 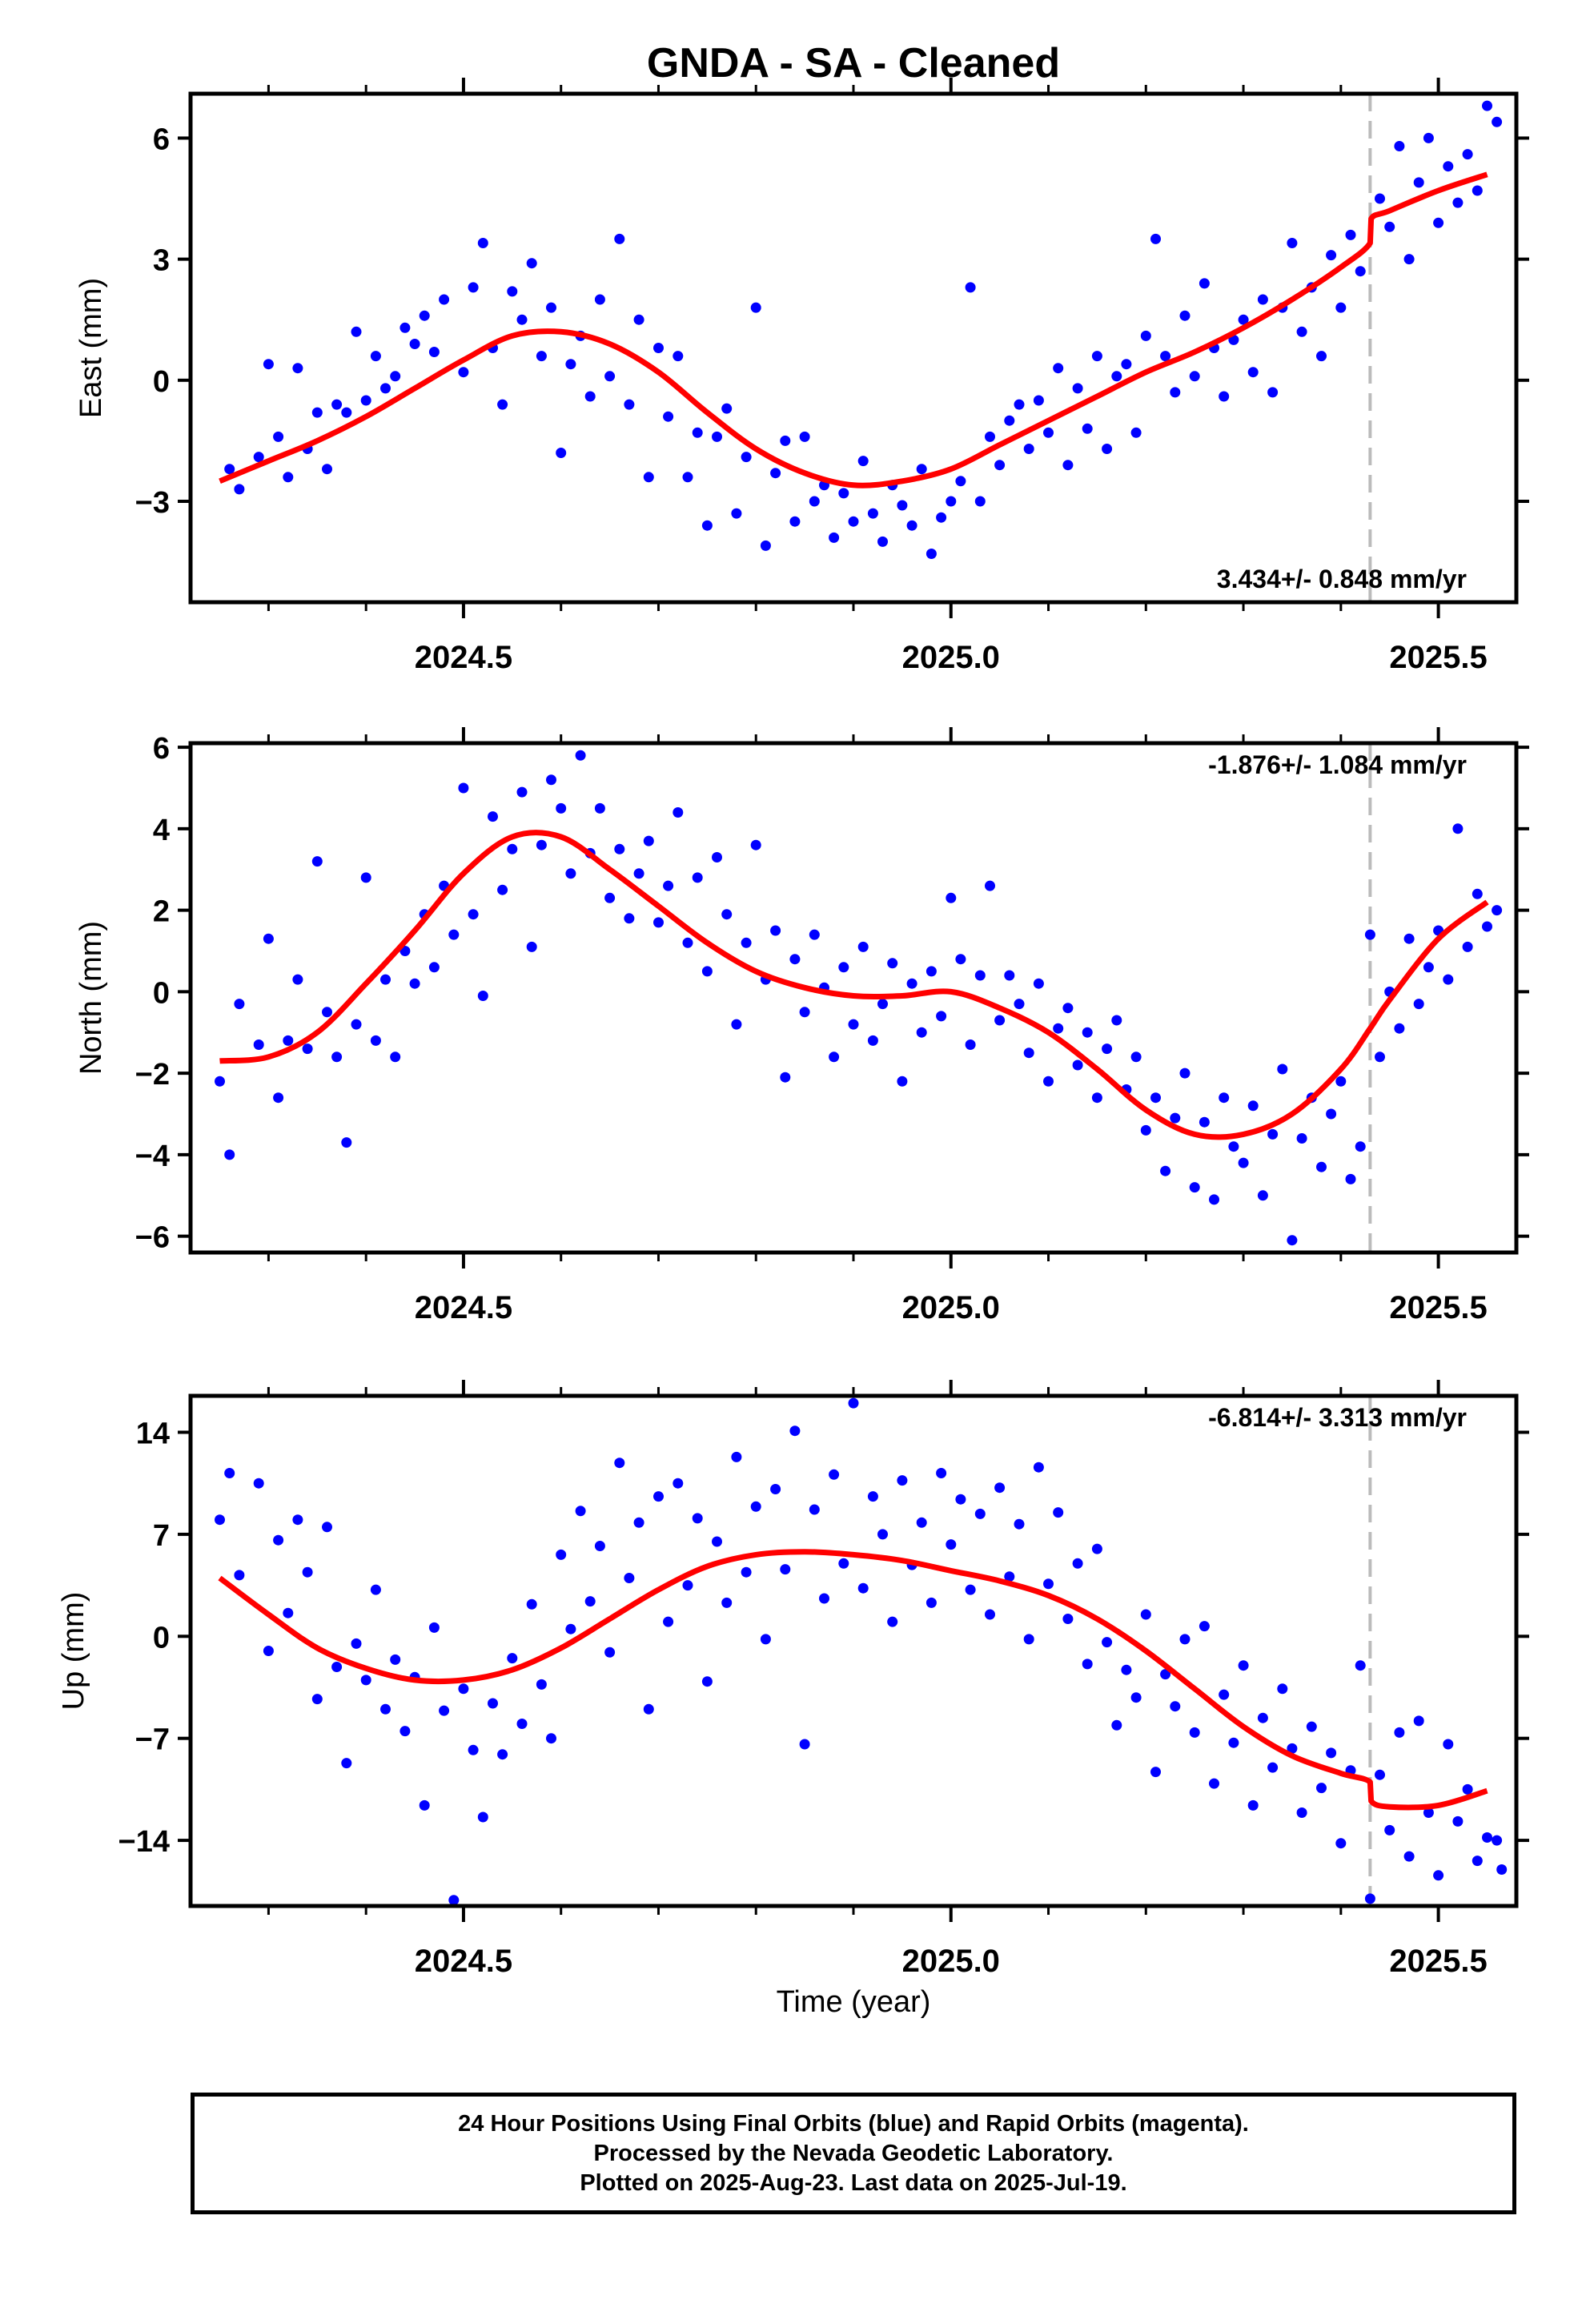 What do you see at coordinates (1342, 579) in the screenshot?
I see `east-rate-label: 3.434+/- 0.848 mm/yr` at bounding box center [1342, 579].